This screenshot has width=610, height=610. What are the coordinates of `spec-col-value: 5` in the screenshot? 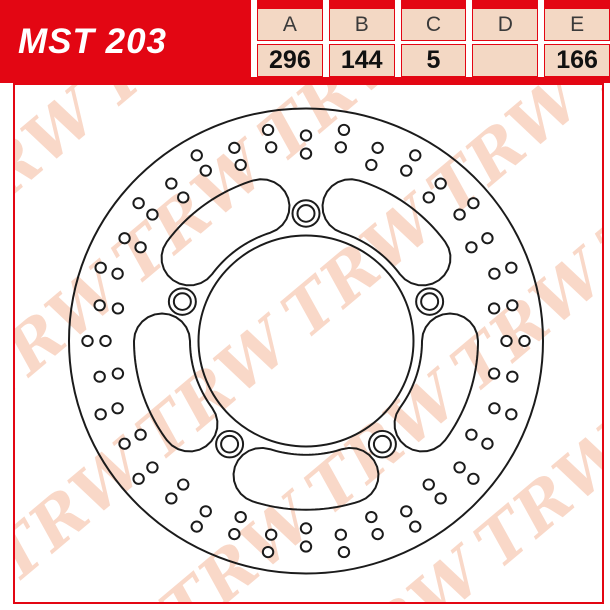 It's located at (433, 60).